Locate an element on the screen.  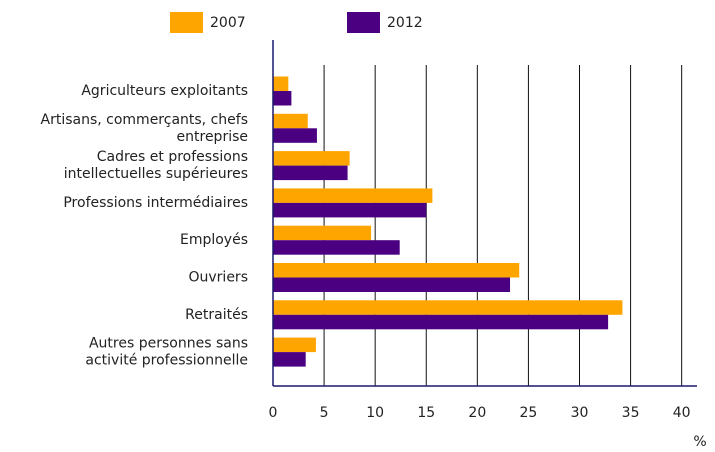
y-tick-label: Artisans, commerçants, chefs is located at coordinates (145, 120).